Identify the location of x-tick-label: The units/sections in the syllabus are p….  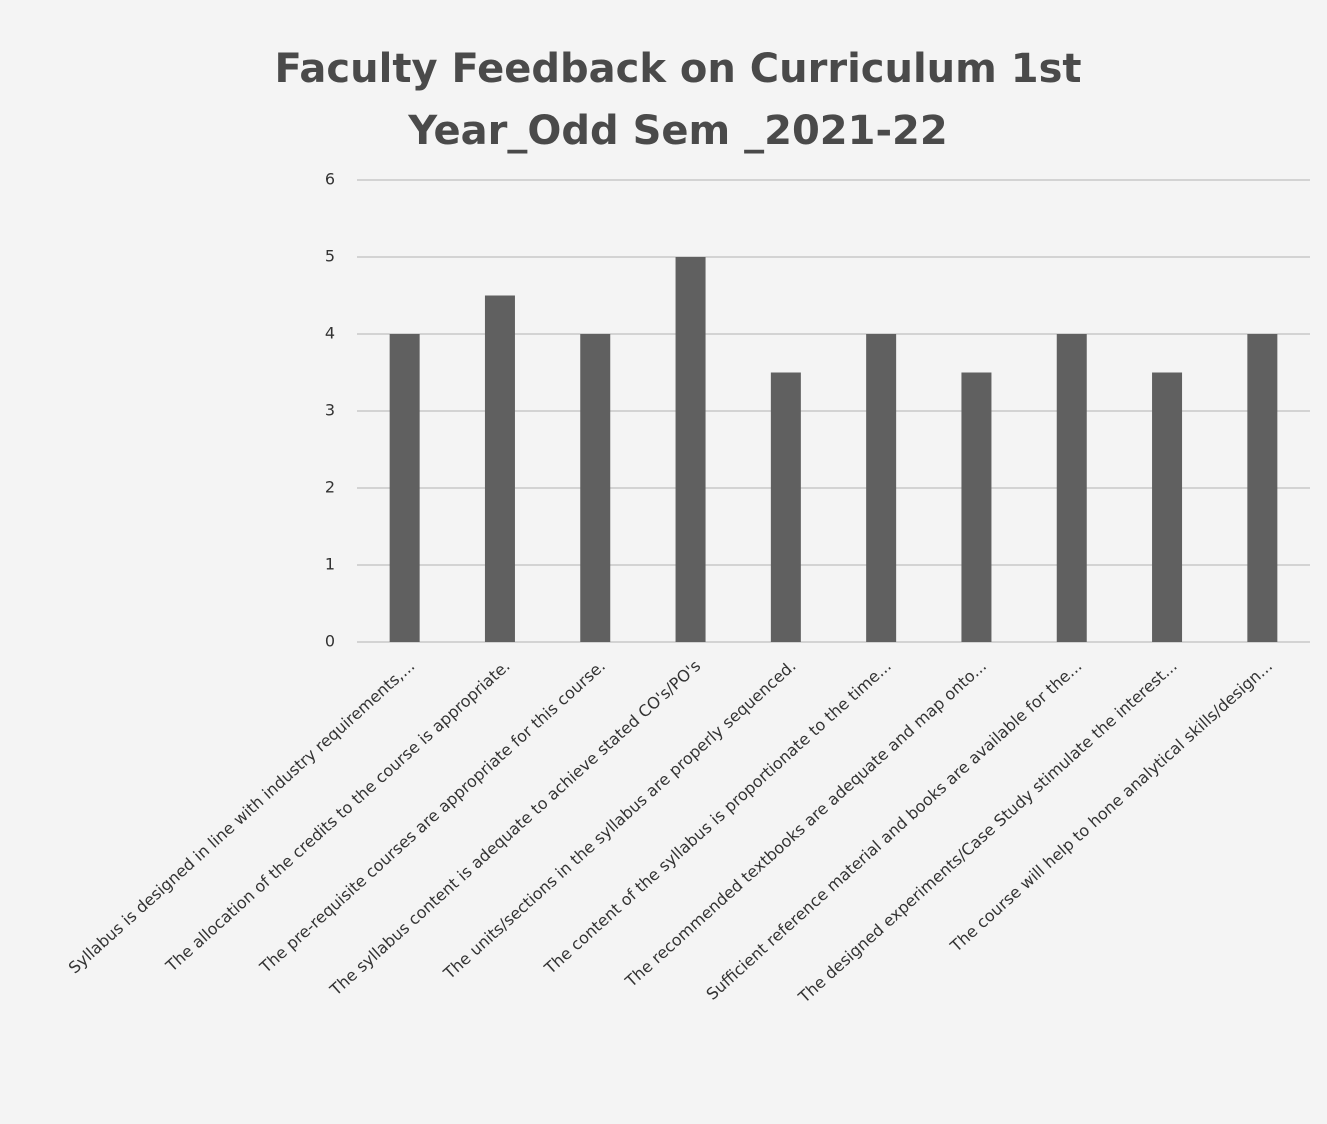
(619, 819).